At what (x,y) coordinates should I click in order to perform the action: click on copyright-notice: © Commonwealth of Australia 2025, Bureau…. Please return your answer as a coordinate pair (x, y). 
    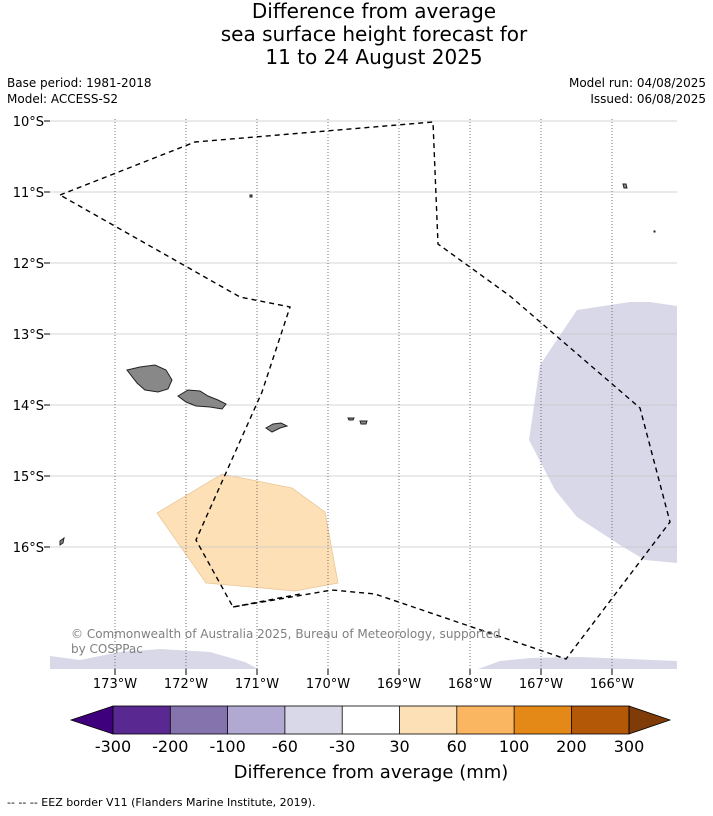
    Looking at the image, I should click on (286, 641).